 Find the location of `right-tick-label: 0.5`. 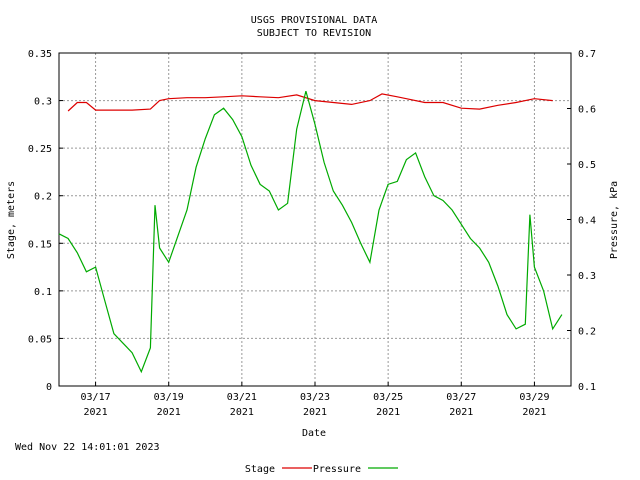

right-tick-label: 0.5 is located at coordinates (587, 165).